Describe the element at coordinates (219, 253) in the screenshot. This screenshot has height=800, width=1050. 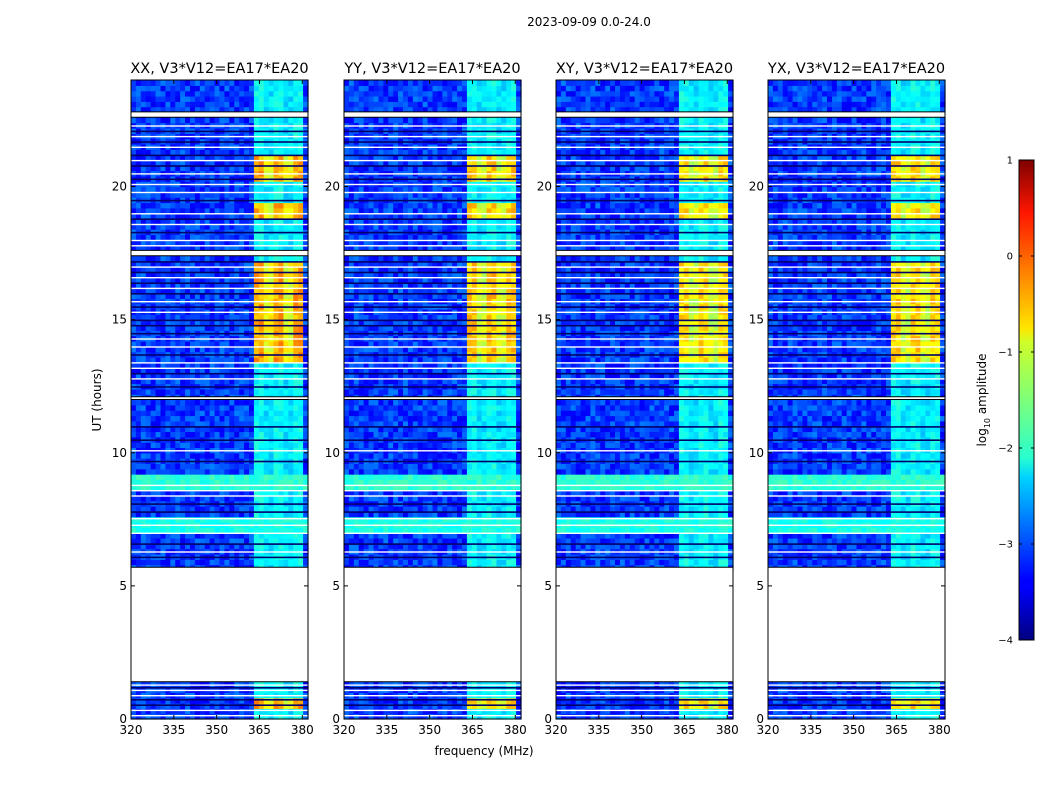
I see `no-data-region` at that location.